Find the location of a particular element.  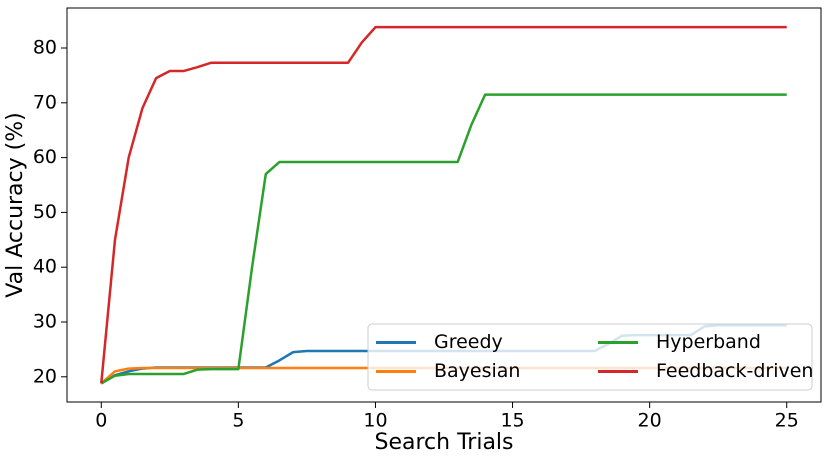

legend-label: Feedback-driven is located at coordinates (734, 371).